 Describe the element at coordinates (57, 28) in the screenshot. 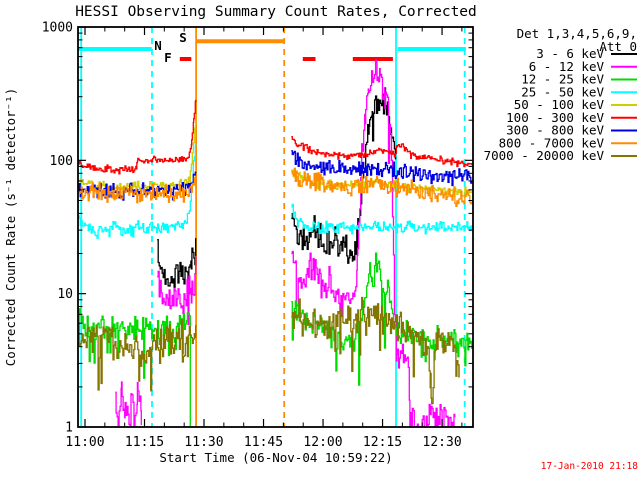

I see `y-tick-label: 1000` at that location.